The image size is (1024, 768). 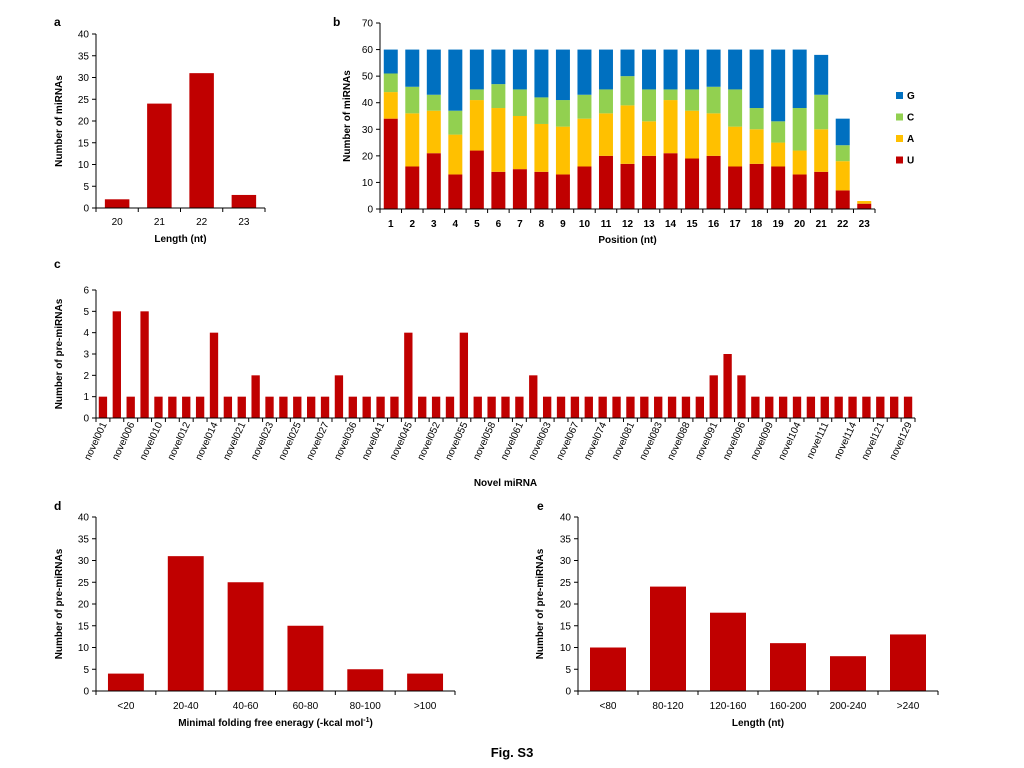 What do you see at coordinates (186, 706) in the screenshot?
I see `x-tick-label: 20-40` at bounding box center [186, 706].